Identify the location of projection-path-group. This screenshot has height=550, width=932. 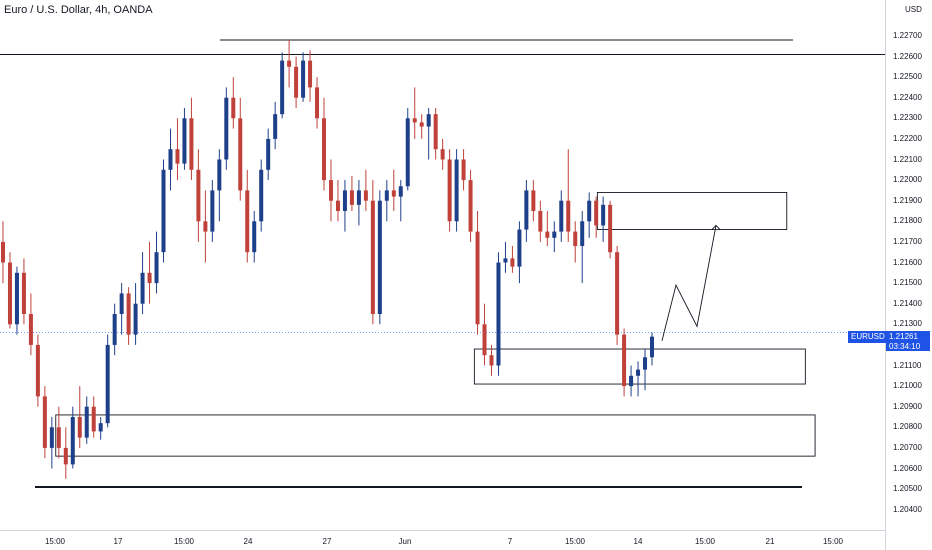
(691, 282).